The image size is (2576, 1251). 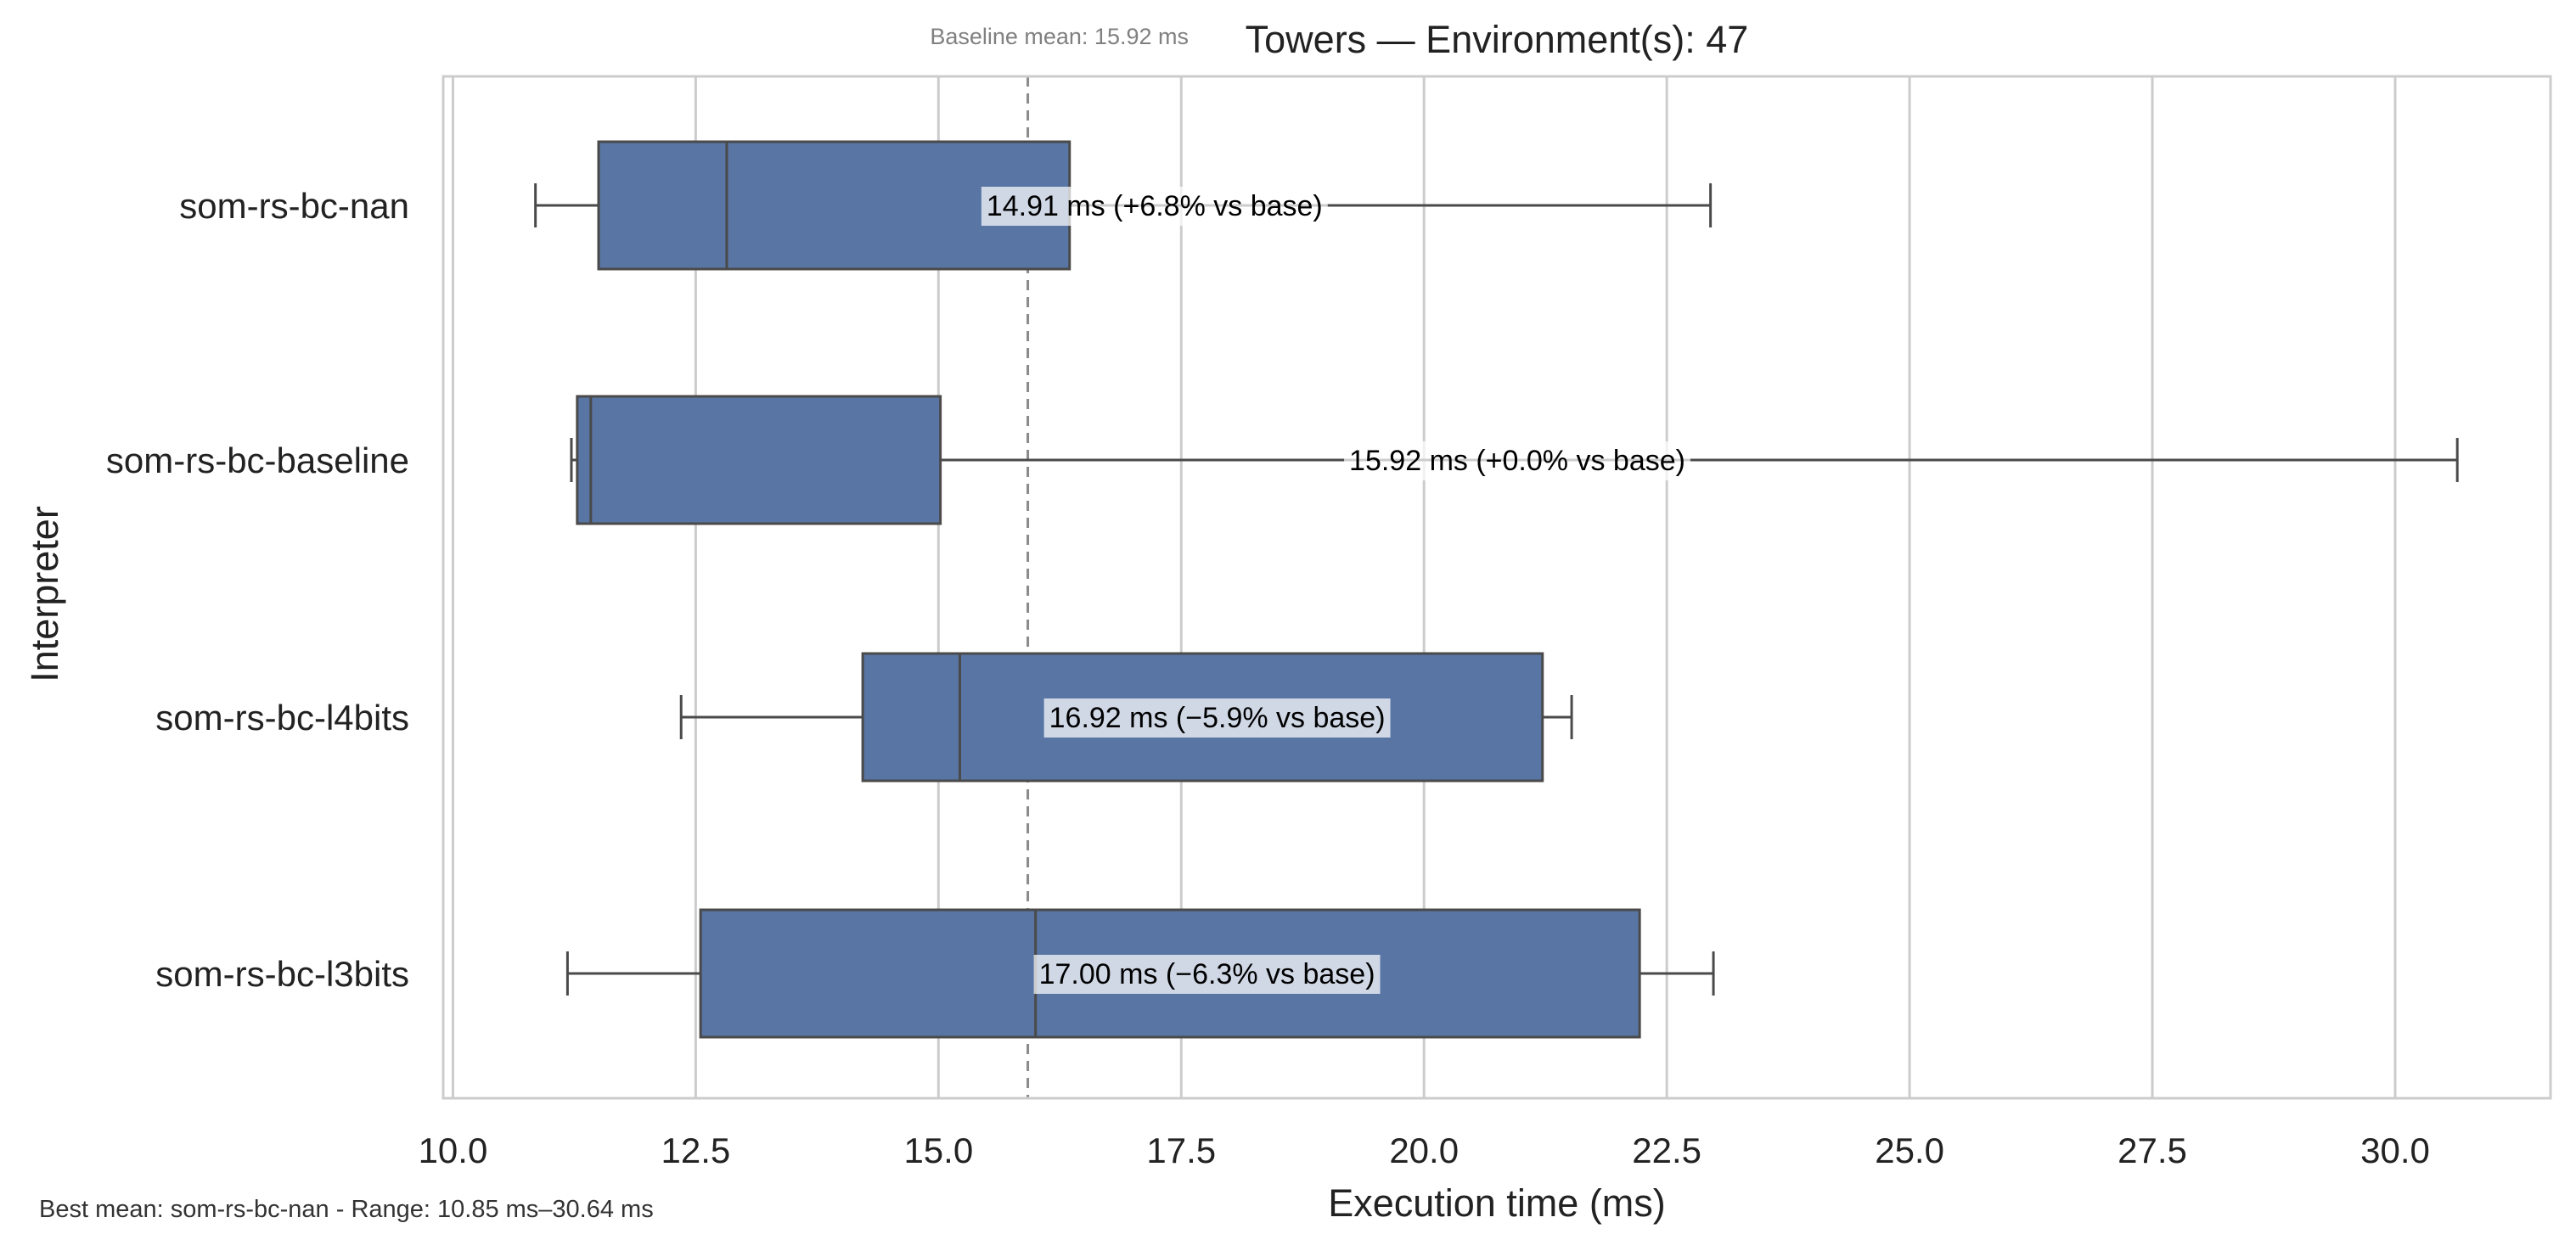 What do you see at coordinates (294, 206) in the screenshot?
I see `y-category-label: som-rs-bc-nan` at bounding box center [294, 206].